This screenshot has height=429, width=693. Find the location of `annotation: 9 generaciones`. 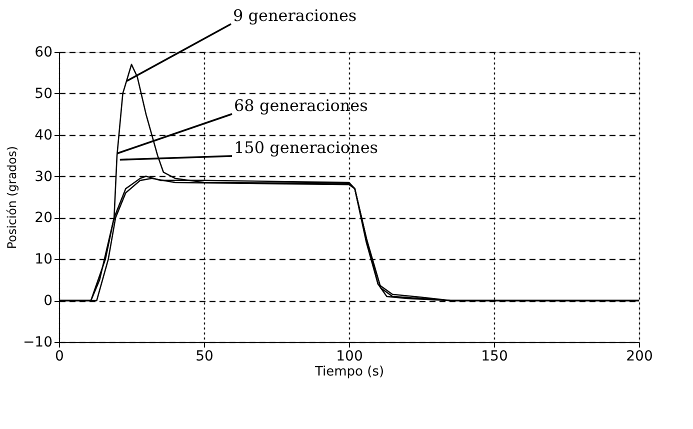

annotation: 9 generaciones is located at coordinates (295, 15).